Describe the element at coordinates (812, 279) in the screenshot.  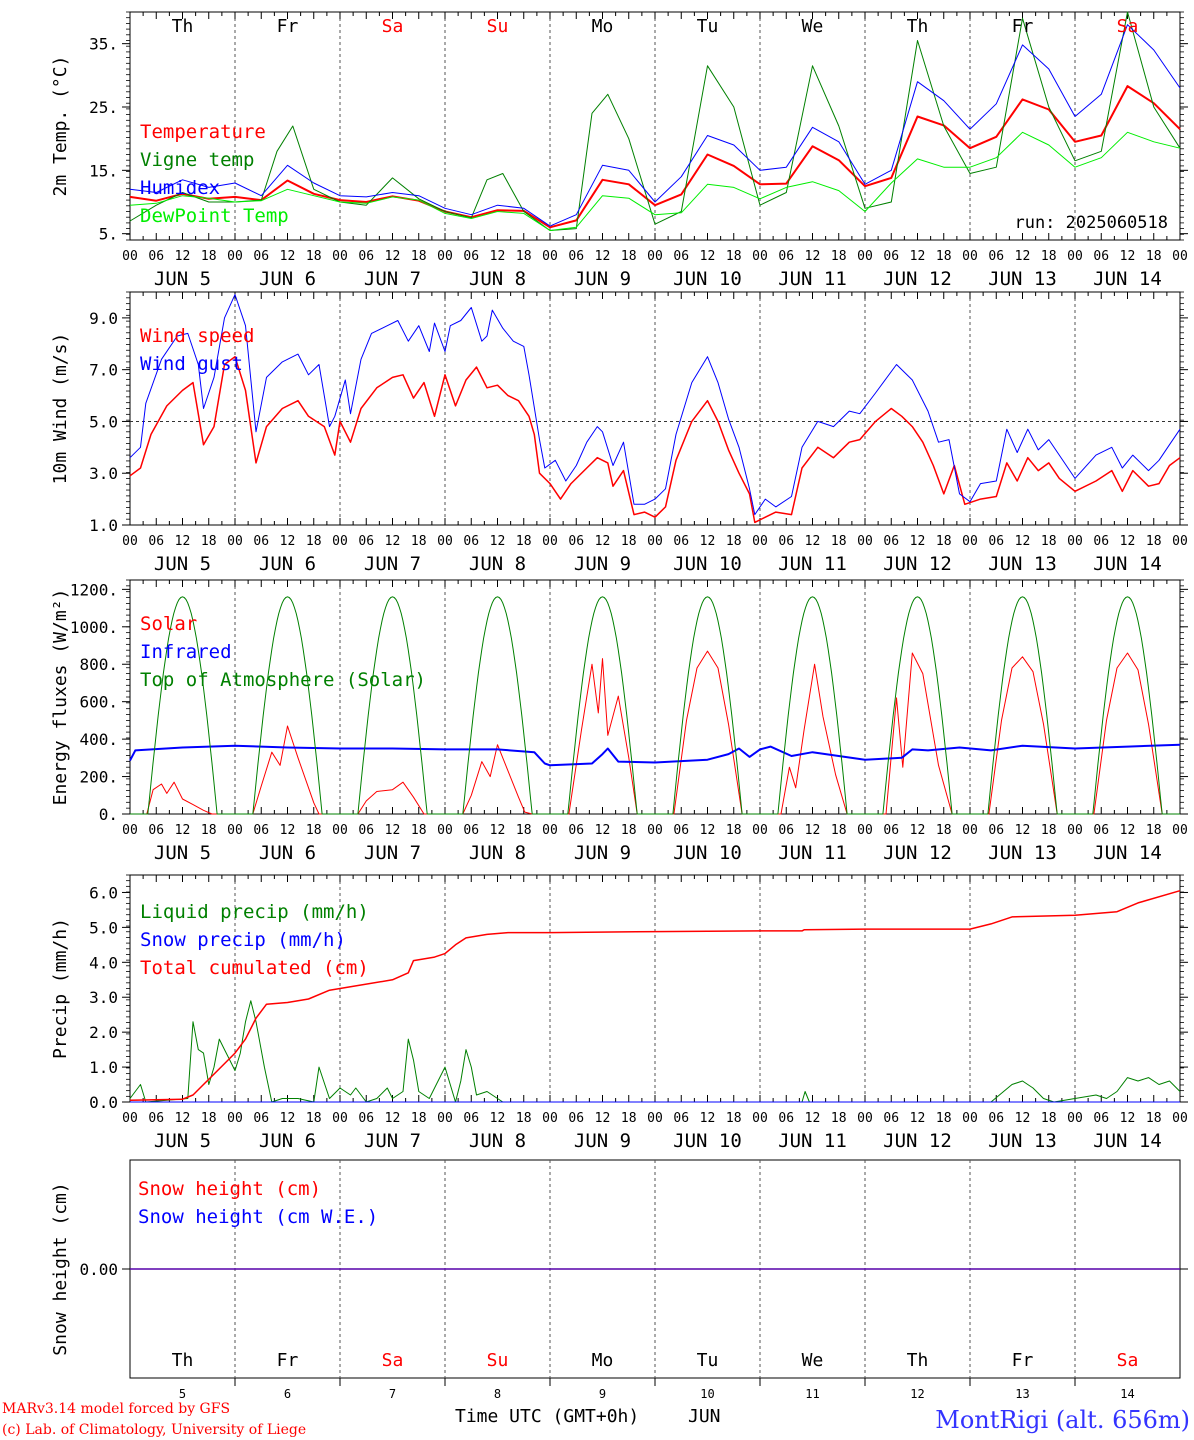
I see `date-label: JUN 11` at that location.